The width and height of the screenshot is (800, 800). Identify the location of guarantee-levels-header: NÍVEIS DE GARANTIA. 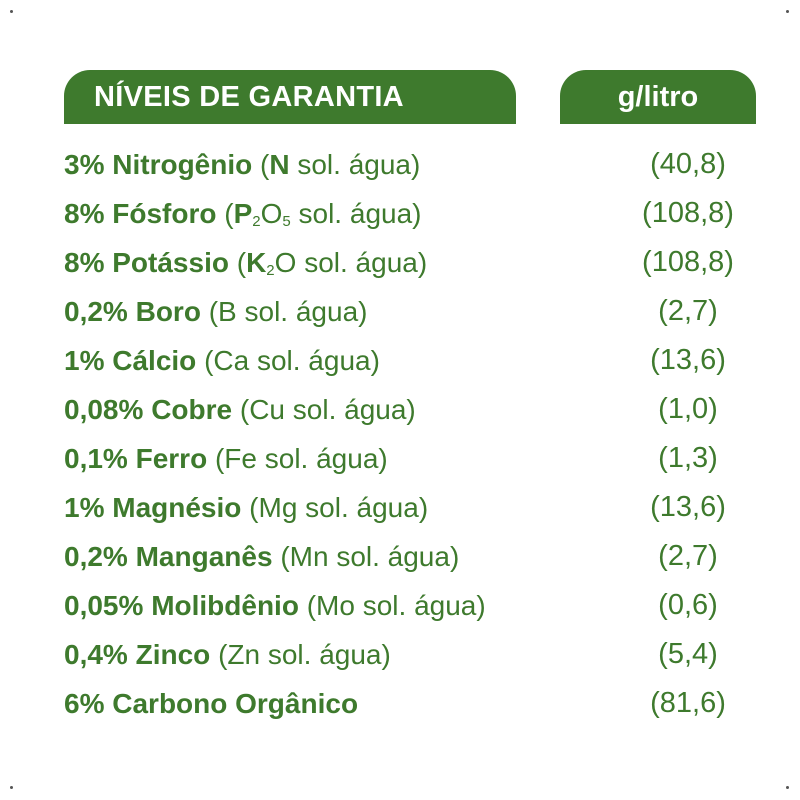
(290, 97).